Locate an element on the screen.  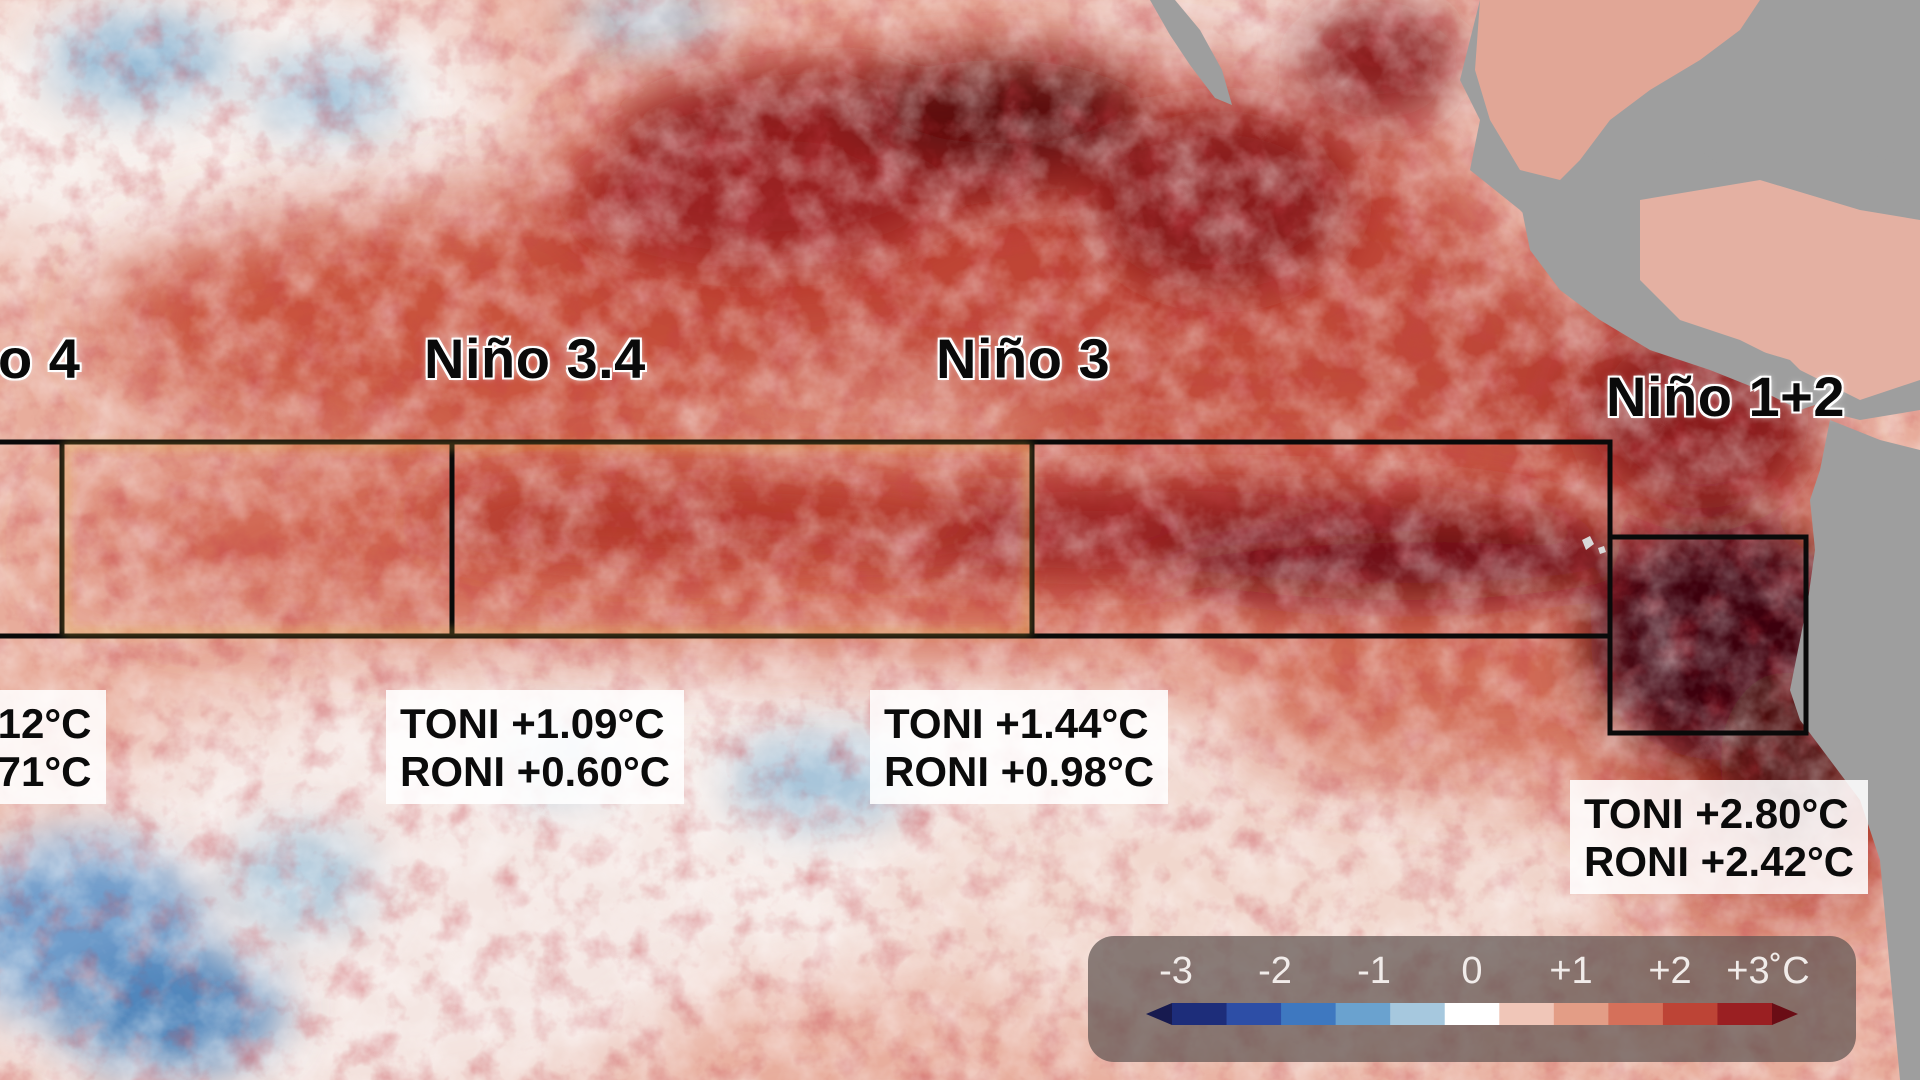
legend-tick: -1 is located at coordinates (1374, 971).